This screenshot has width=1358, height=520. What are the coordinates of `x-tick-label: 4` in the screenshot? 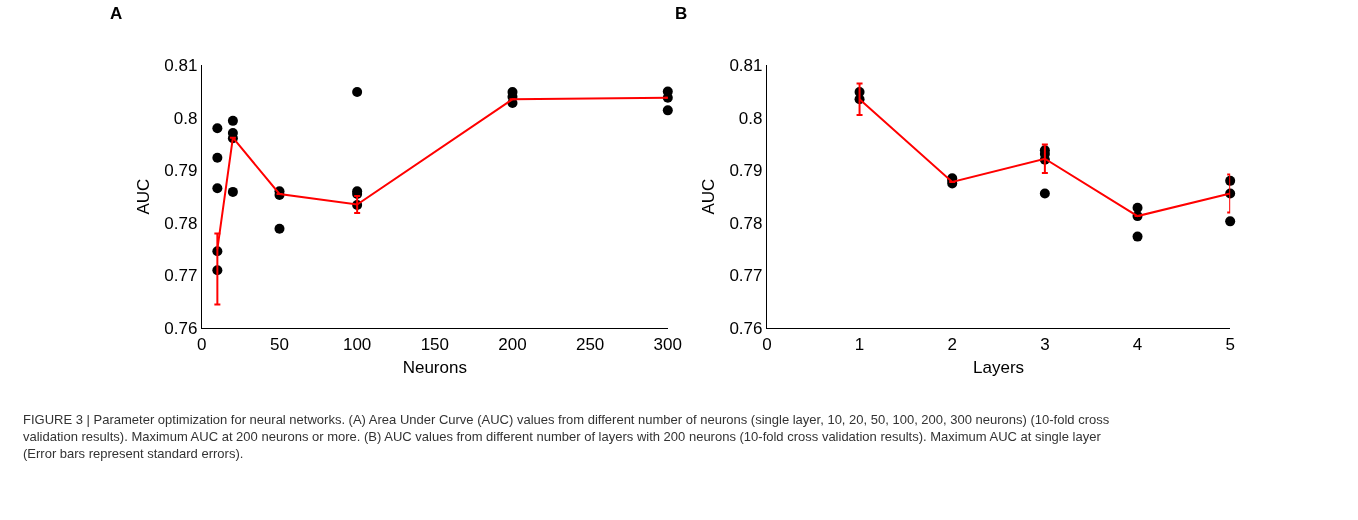 It's located at (1137, 344).